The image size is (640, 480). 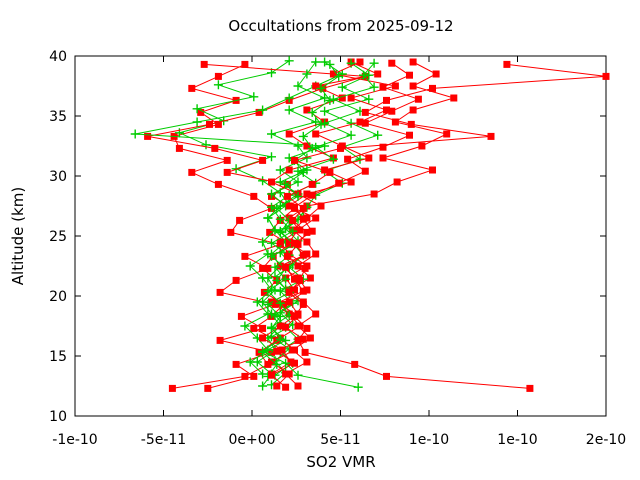 What do you see at coordinates (341, 462) in the screenshot?
I see `x-axis-title: SO2 VMR` at bounding box center [341, 462].